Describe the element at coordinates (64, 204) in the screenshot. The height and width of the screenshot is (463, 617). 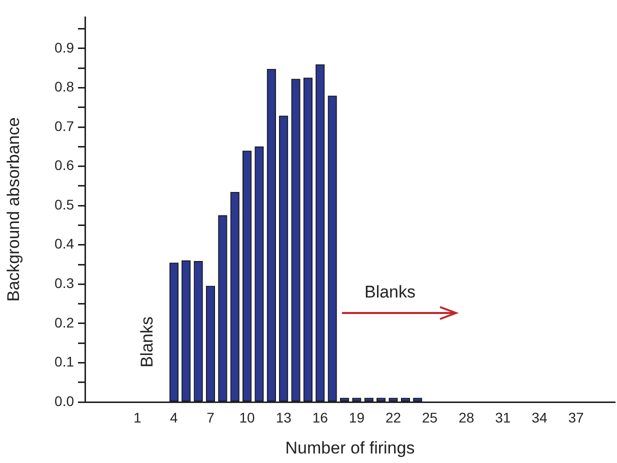
I see `y-tick-label: 0.5` at that location.